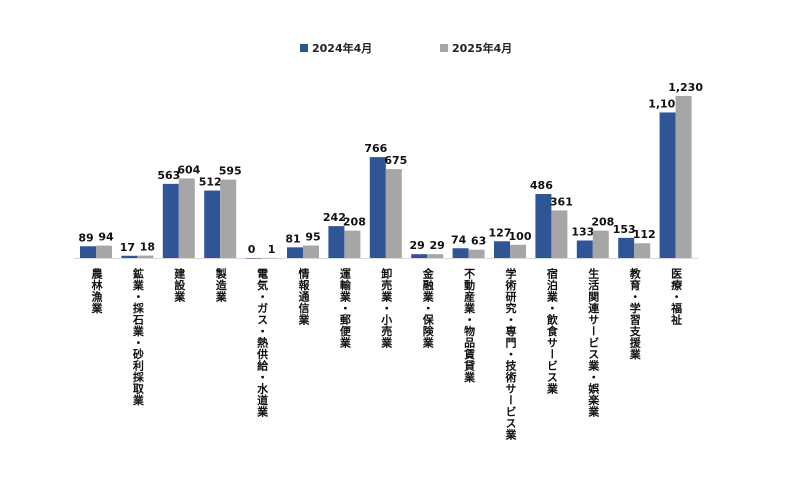  Describe the element at coordinates (510, 354) in the screenshot. I see `category-label: 学術研究・専門・技術サービス業` at that location.